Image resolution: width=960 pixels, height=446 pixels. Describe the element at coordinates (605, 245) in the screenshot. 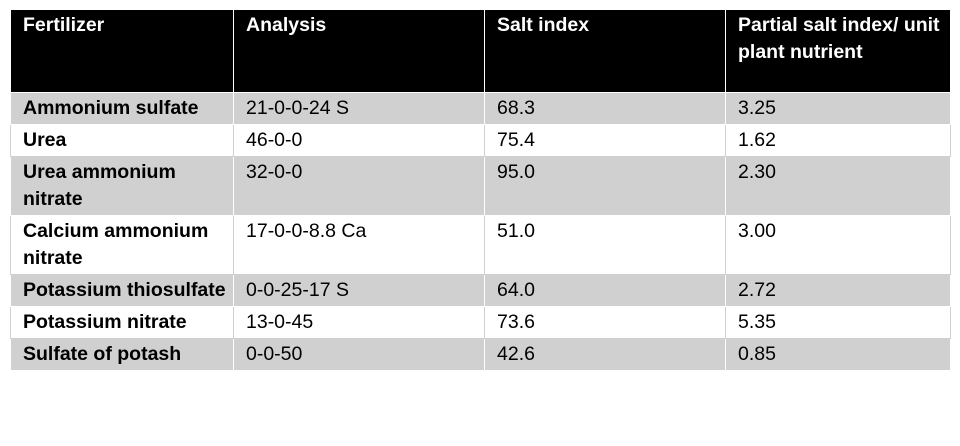

I see `salt-index-cell: 51.0` at that location.